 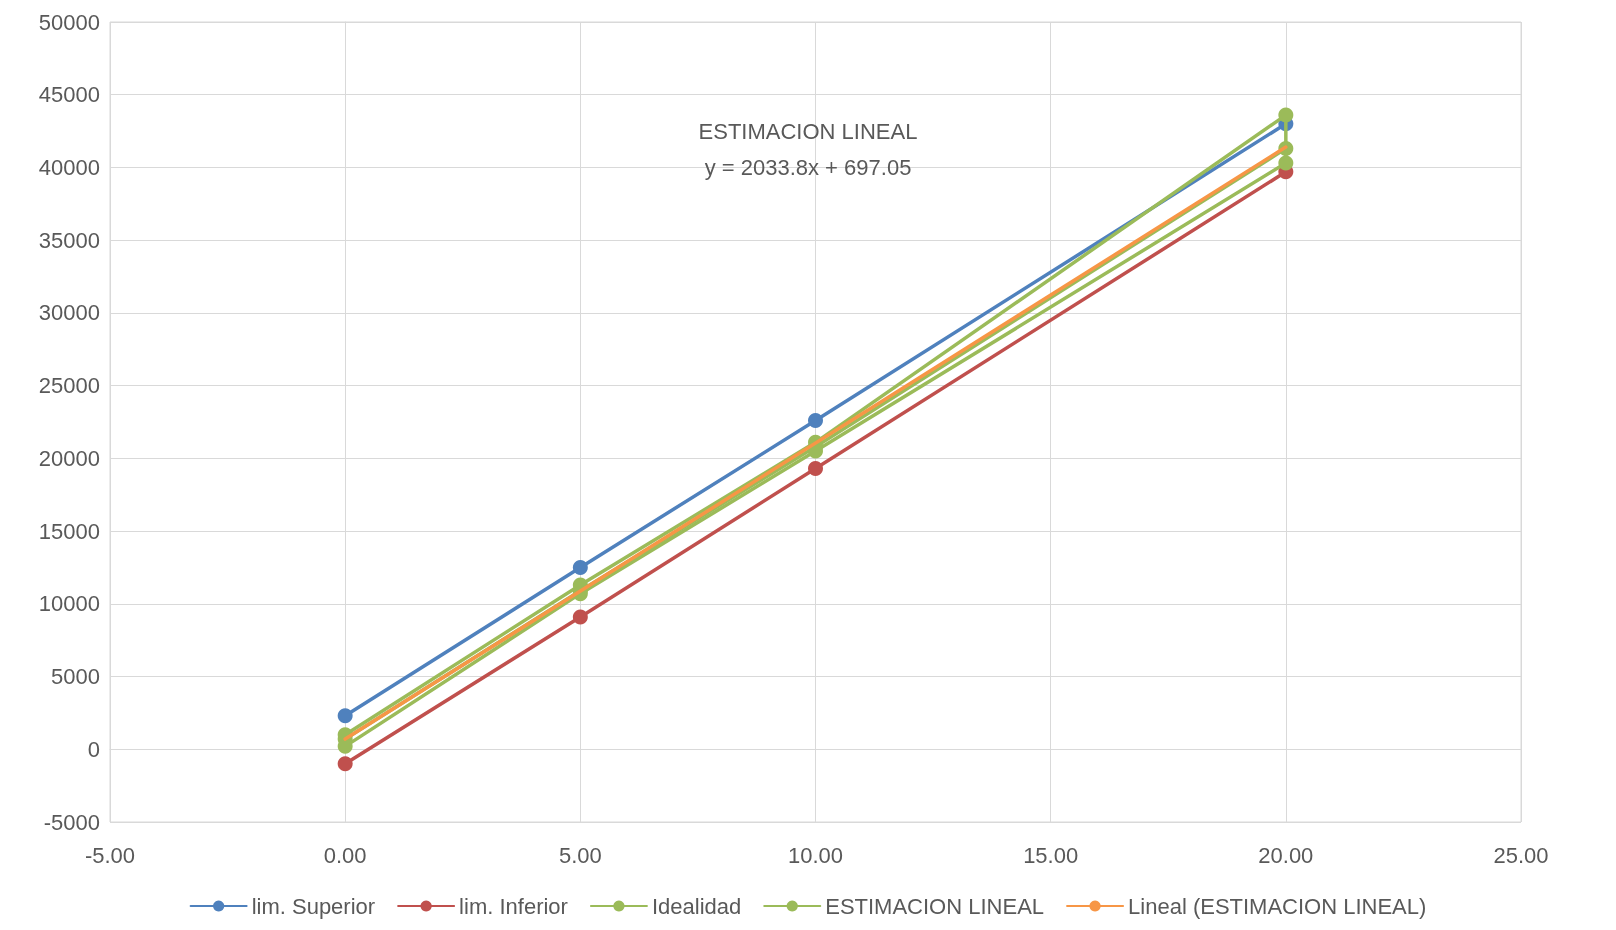 I want to click on x-tick-label: 15.00, so click(x=1051, y=855).